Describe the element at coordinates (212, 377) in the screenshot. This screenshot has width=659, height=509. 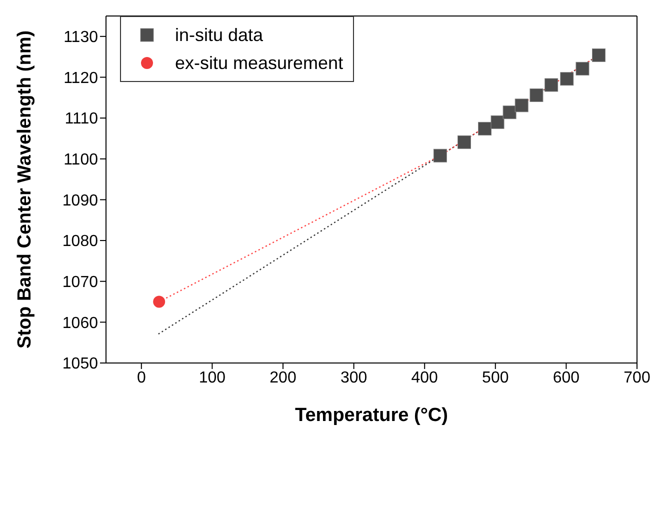
I see `x-tick-label: 100` at that location.